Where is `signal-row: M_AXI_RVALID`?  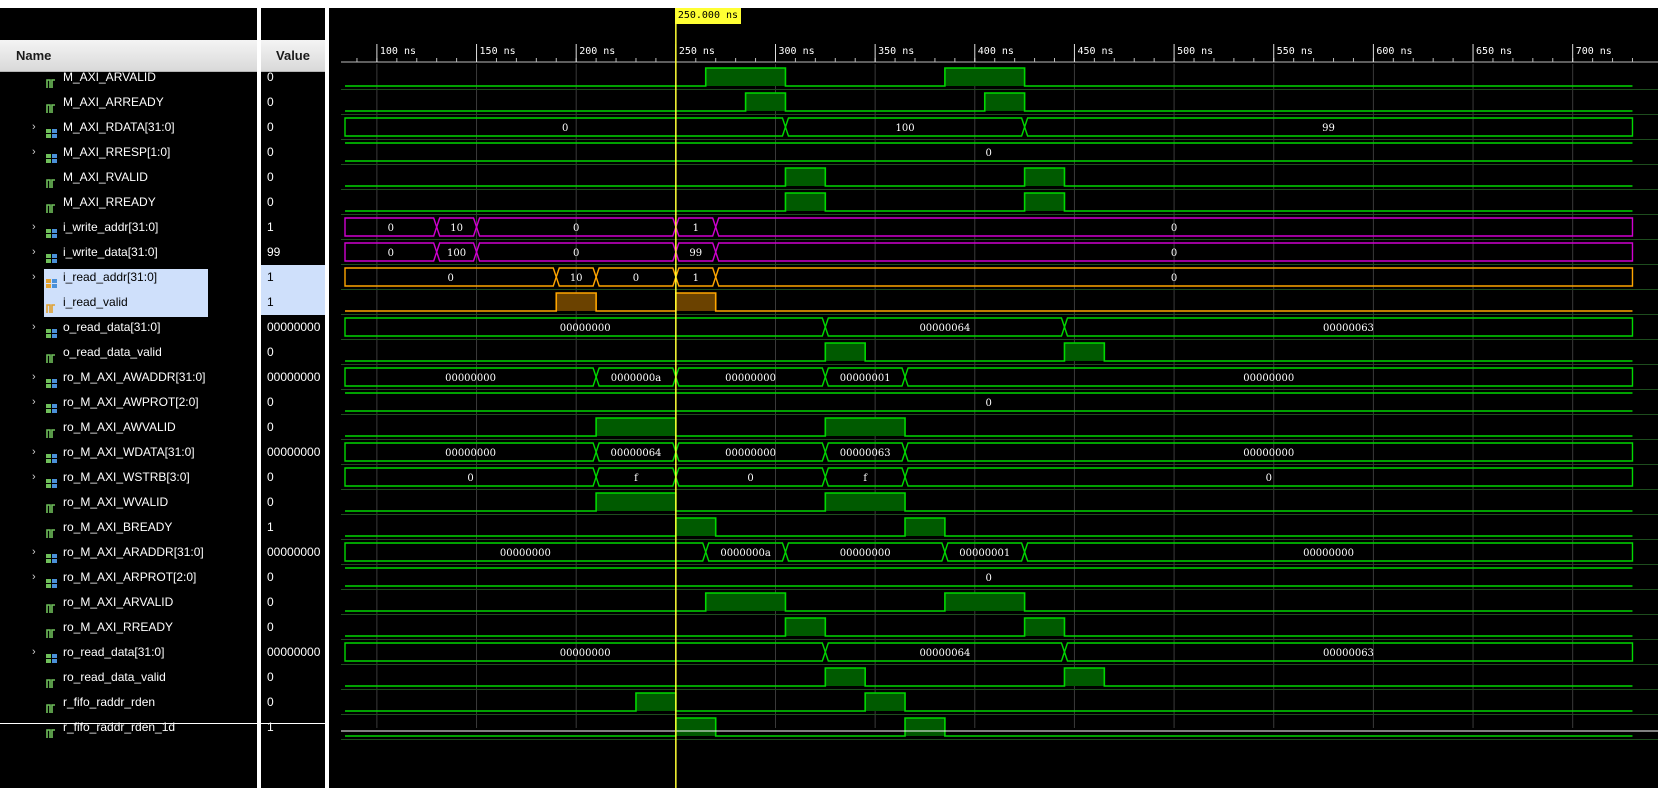 signal-row: M_AXI_RVALID is located at coordinates (128, 177).